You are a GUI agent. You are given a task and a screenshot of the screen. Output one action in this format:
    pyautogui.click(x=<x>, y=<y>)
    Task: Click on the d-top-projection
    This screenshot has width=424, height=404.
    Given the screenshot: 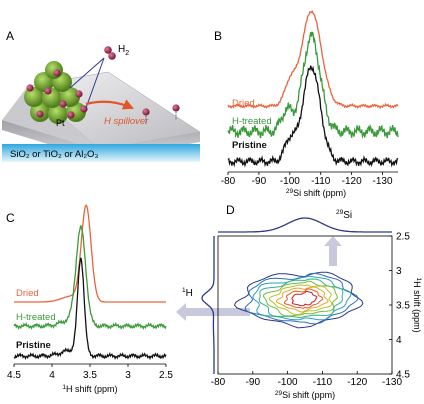 What is the action you would take?
    pyautogui.click(x=305, y=225)
    